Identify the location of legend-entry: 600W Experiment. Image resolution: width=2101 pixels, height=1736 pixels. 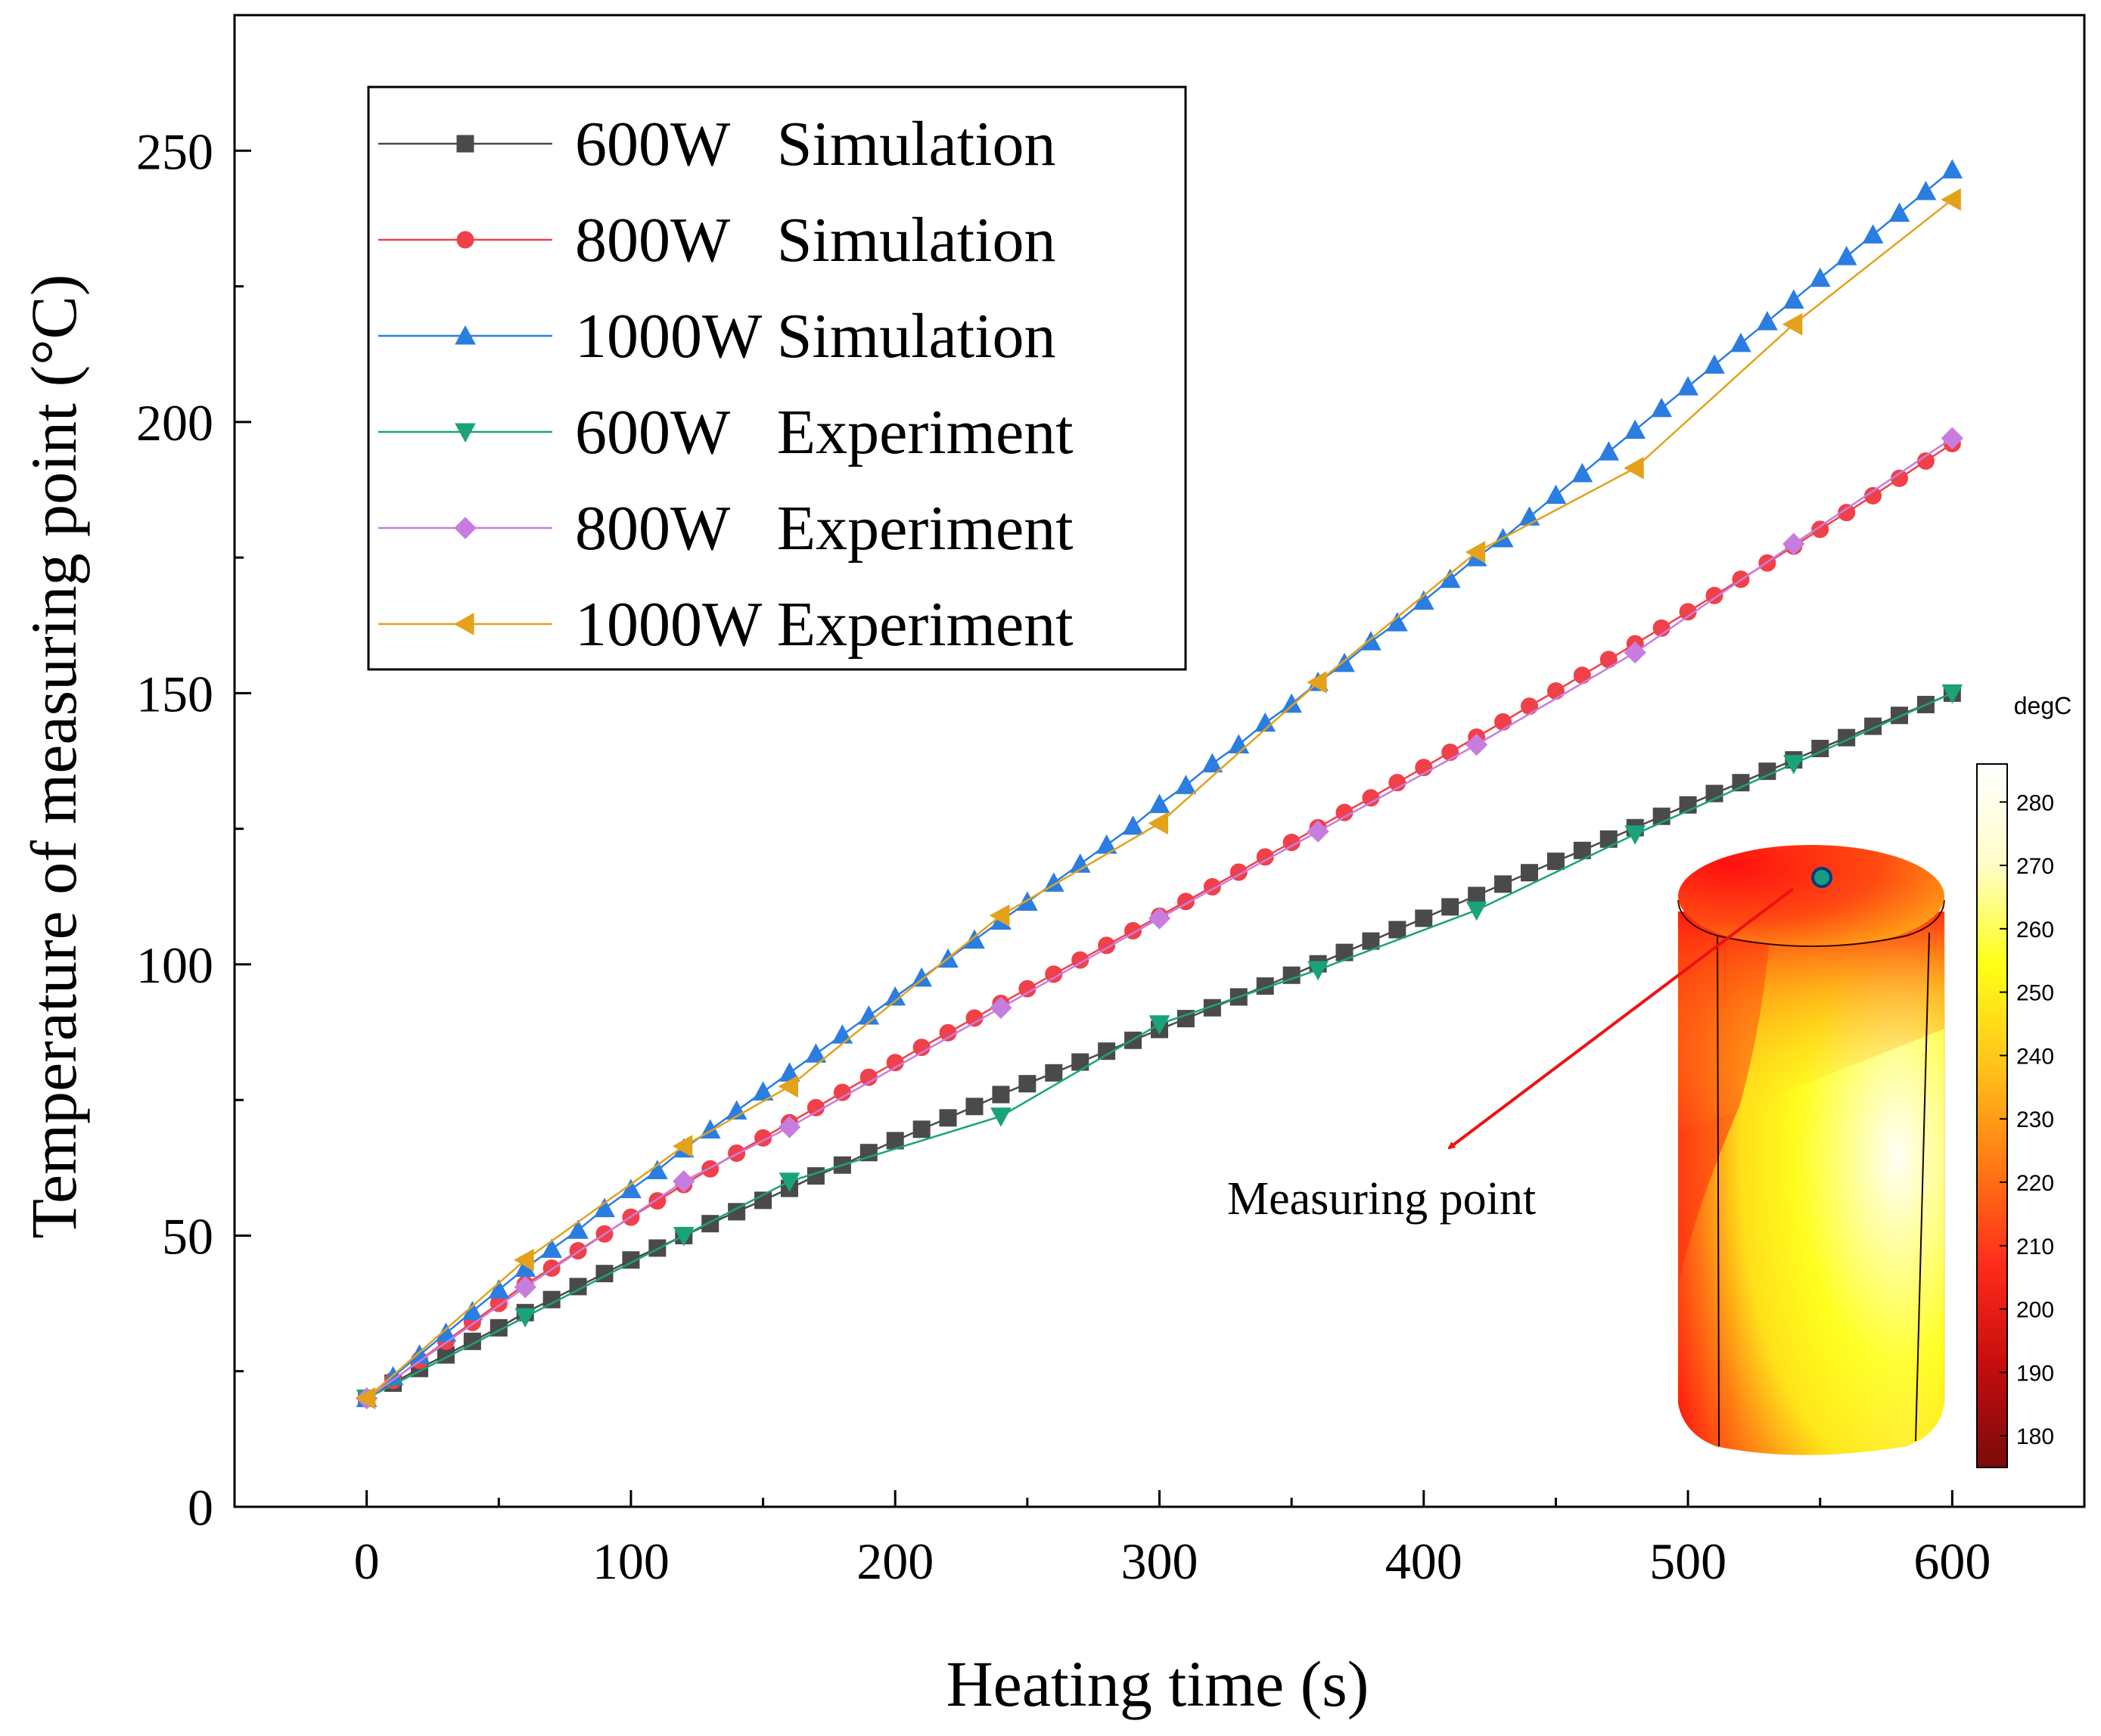
(726, 432).